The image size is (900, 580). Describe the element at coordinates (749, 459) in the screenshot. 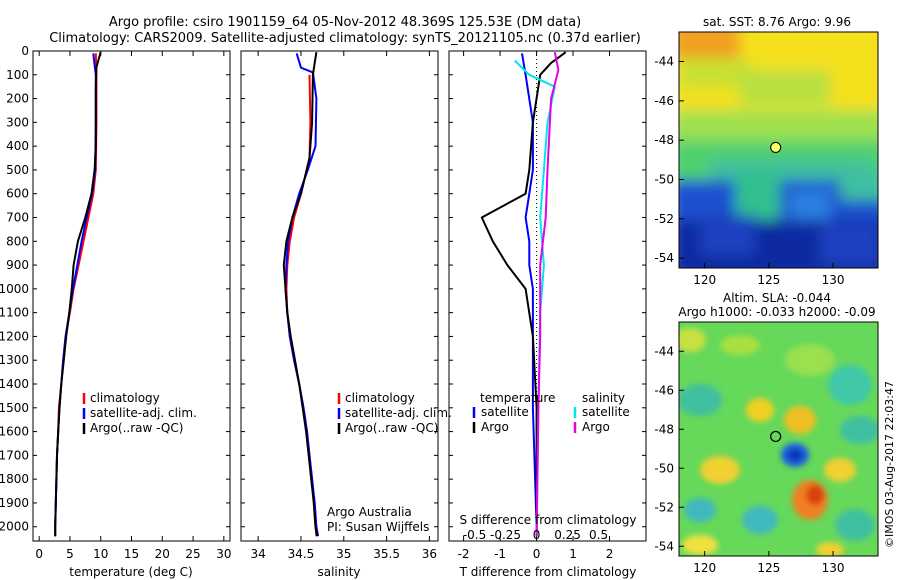

I see `sla-map-axes: 120 125 130 -44 -46 -48 -50 -52 -54` at that location.